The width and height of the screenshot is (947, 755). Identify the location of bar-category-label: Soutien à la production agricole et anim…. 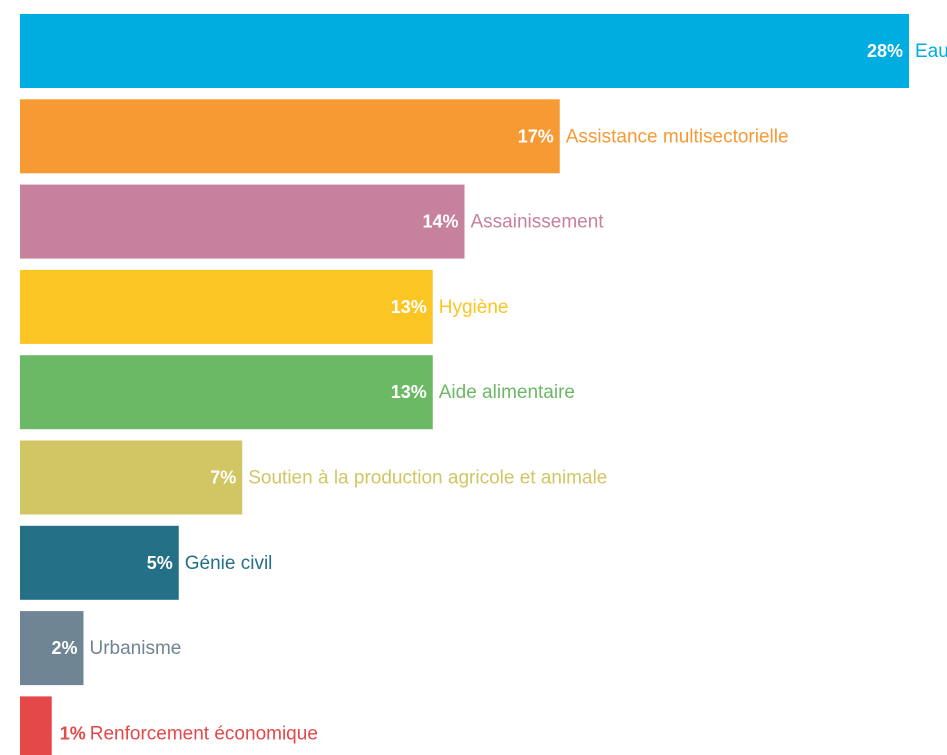
(427, 478).